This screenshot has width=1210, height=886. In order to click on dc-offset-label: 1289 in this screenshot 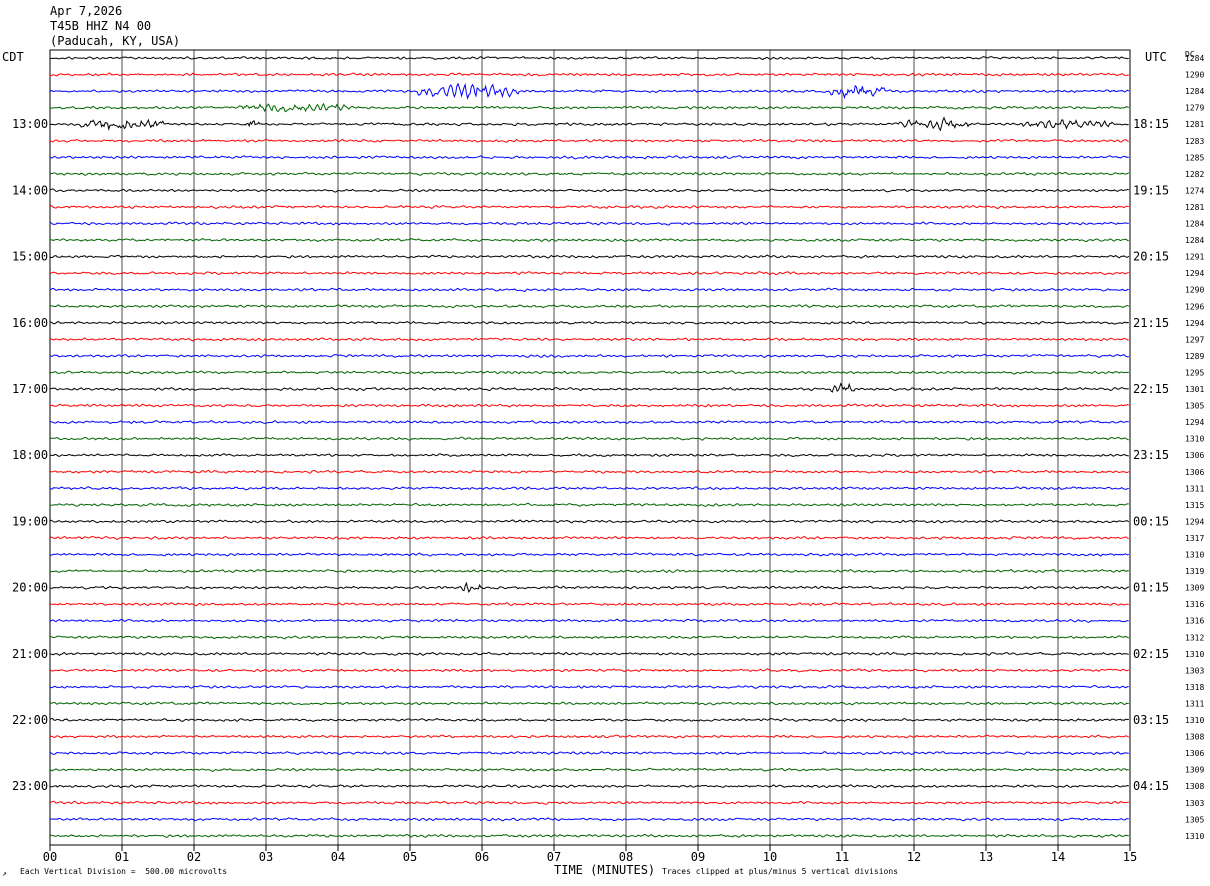, I will do `click(1194, 356)`.